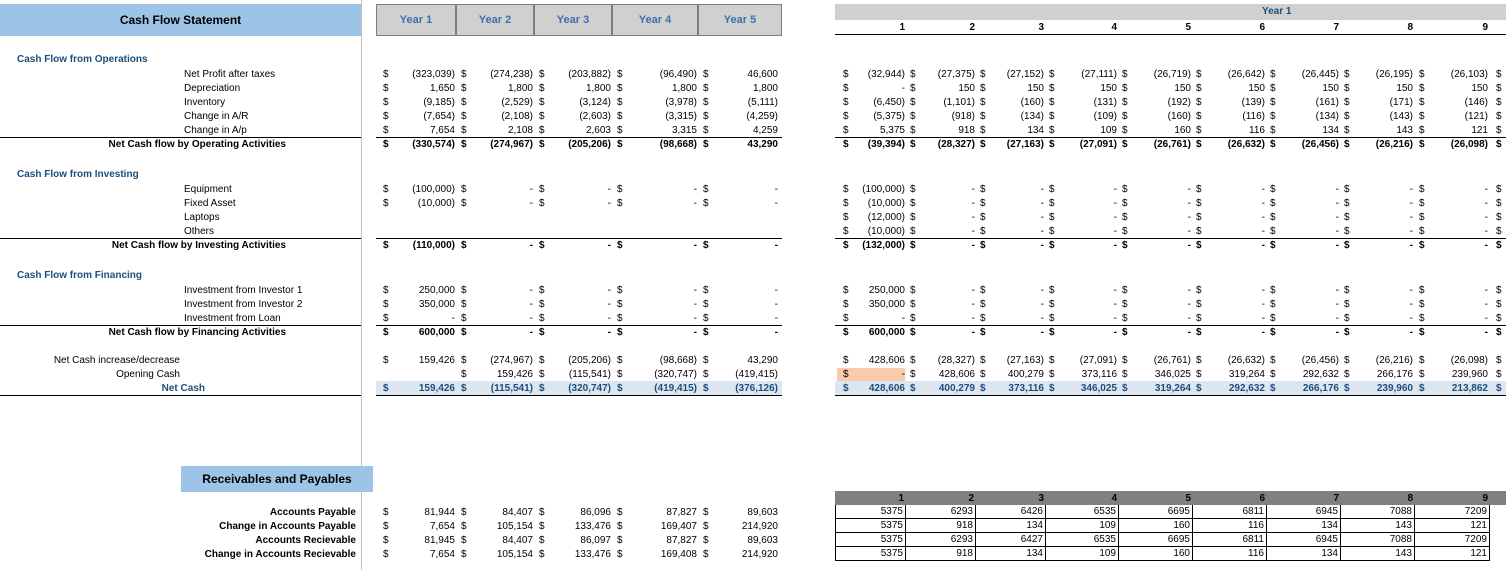  Describe the element at coordinates (678, 74) in the screenshot. I see `annual-value: (96,490)` at that location.